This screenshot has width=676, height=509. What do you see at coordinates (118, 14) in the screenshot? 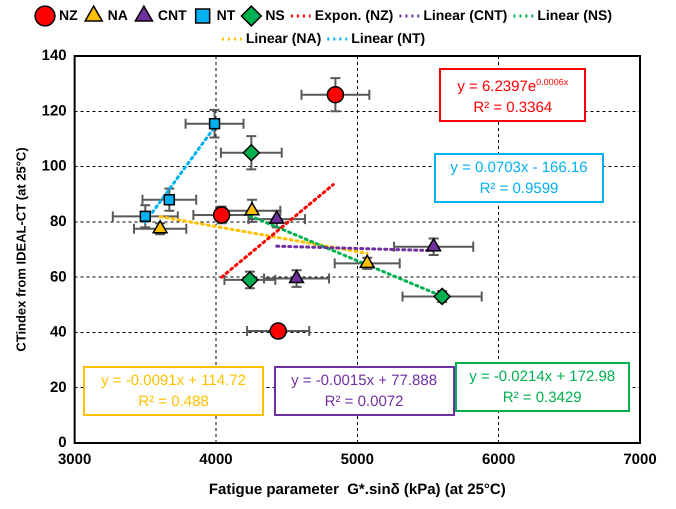
I see `legend-label: NA` at bounding box center [118, 14].